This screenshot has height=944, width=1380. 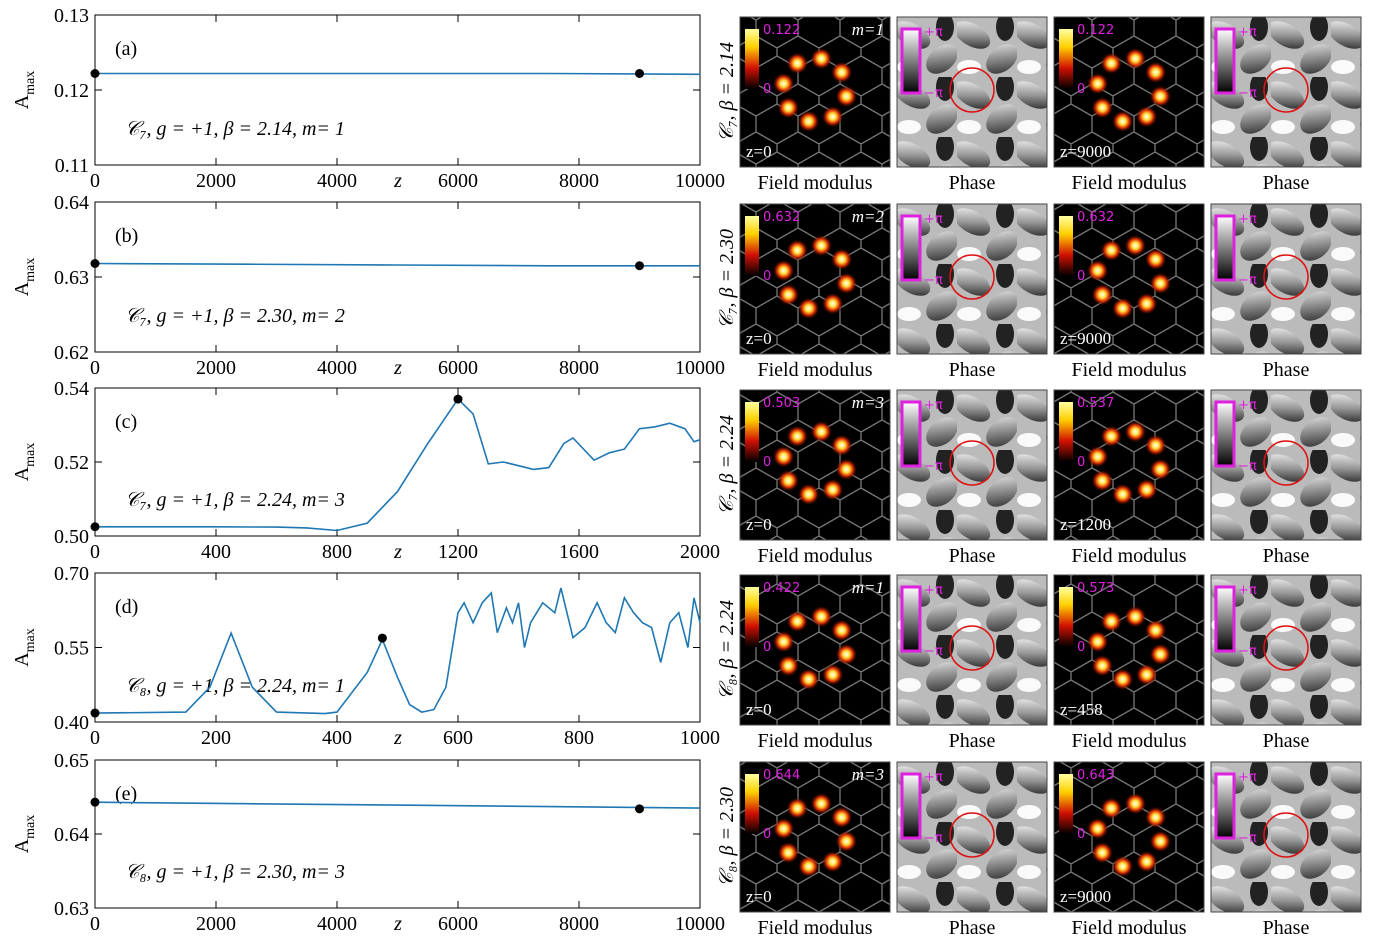 I want to click on y-axis-label: Amax, so click(x=24, y=462).